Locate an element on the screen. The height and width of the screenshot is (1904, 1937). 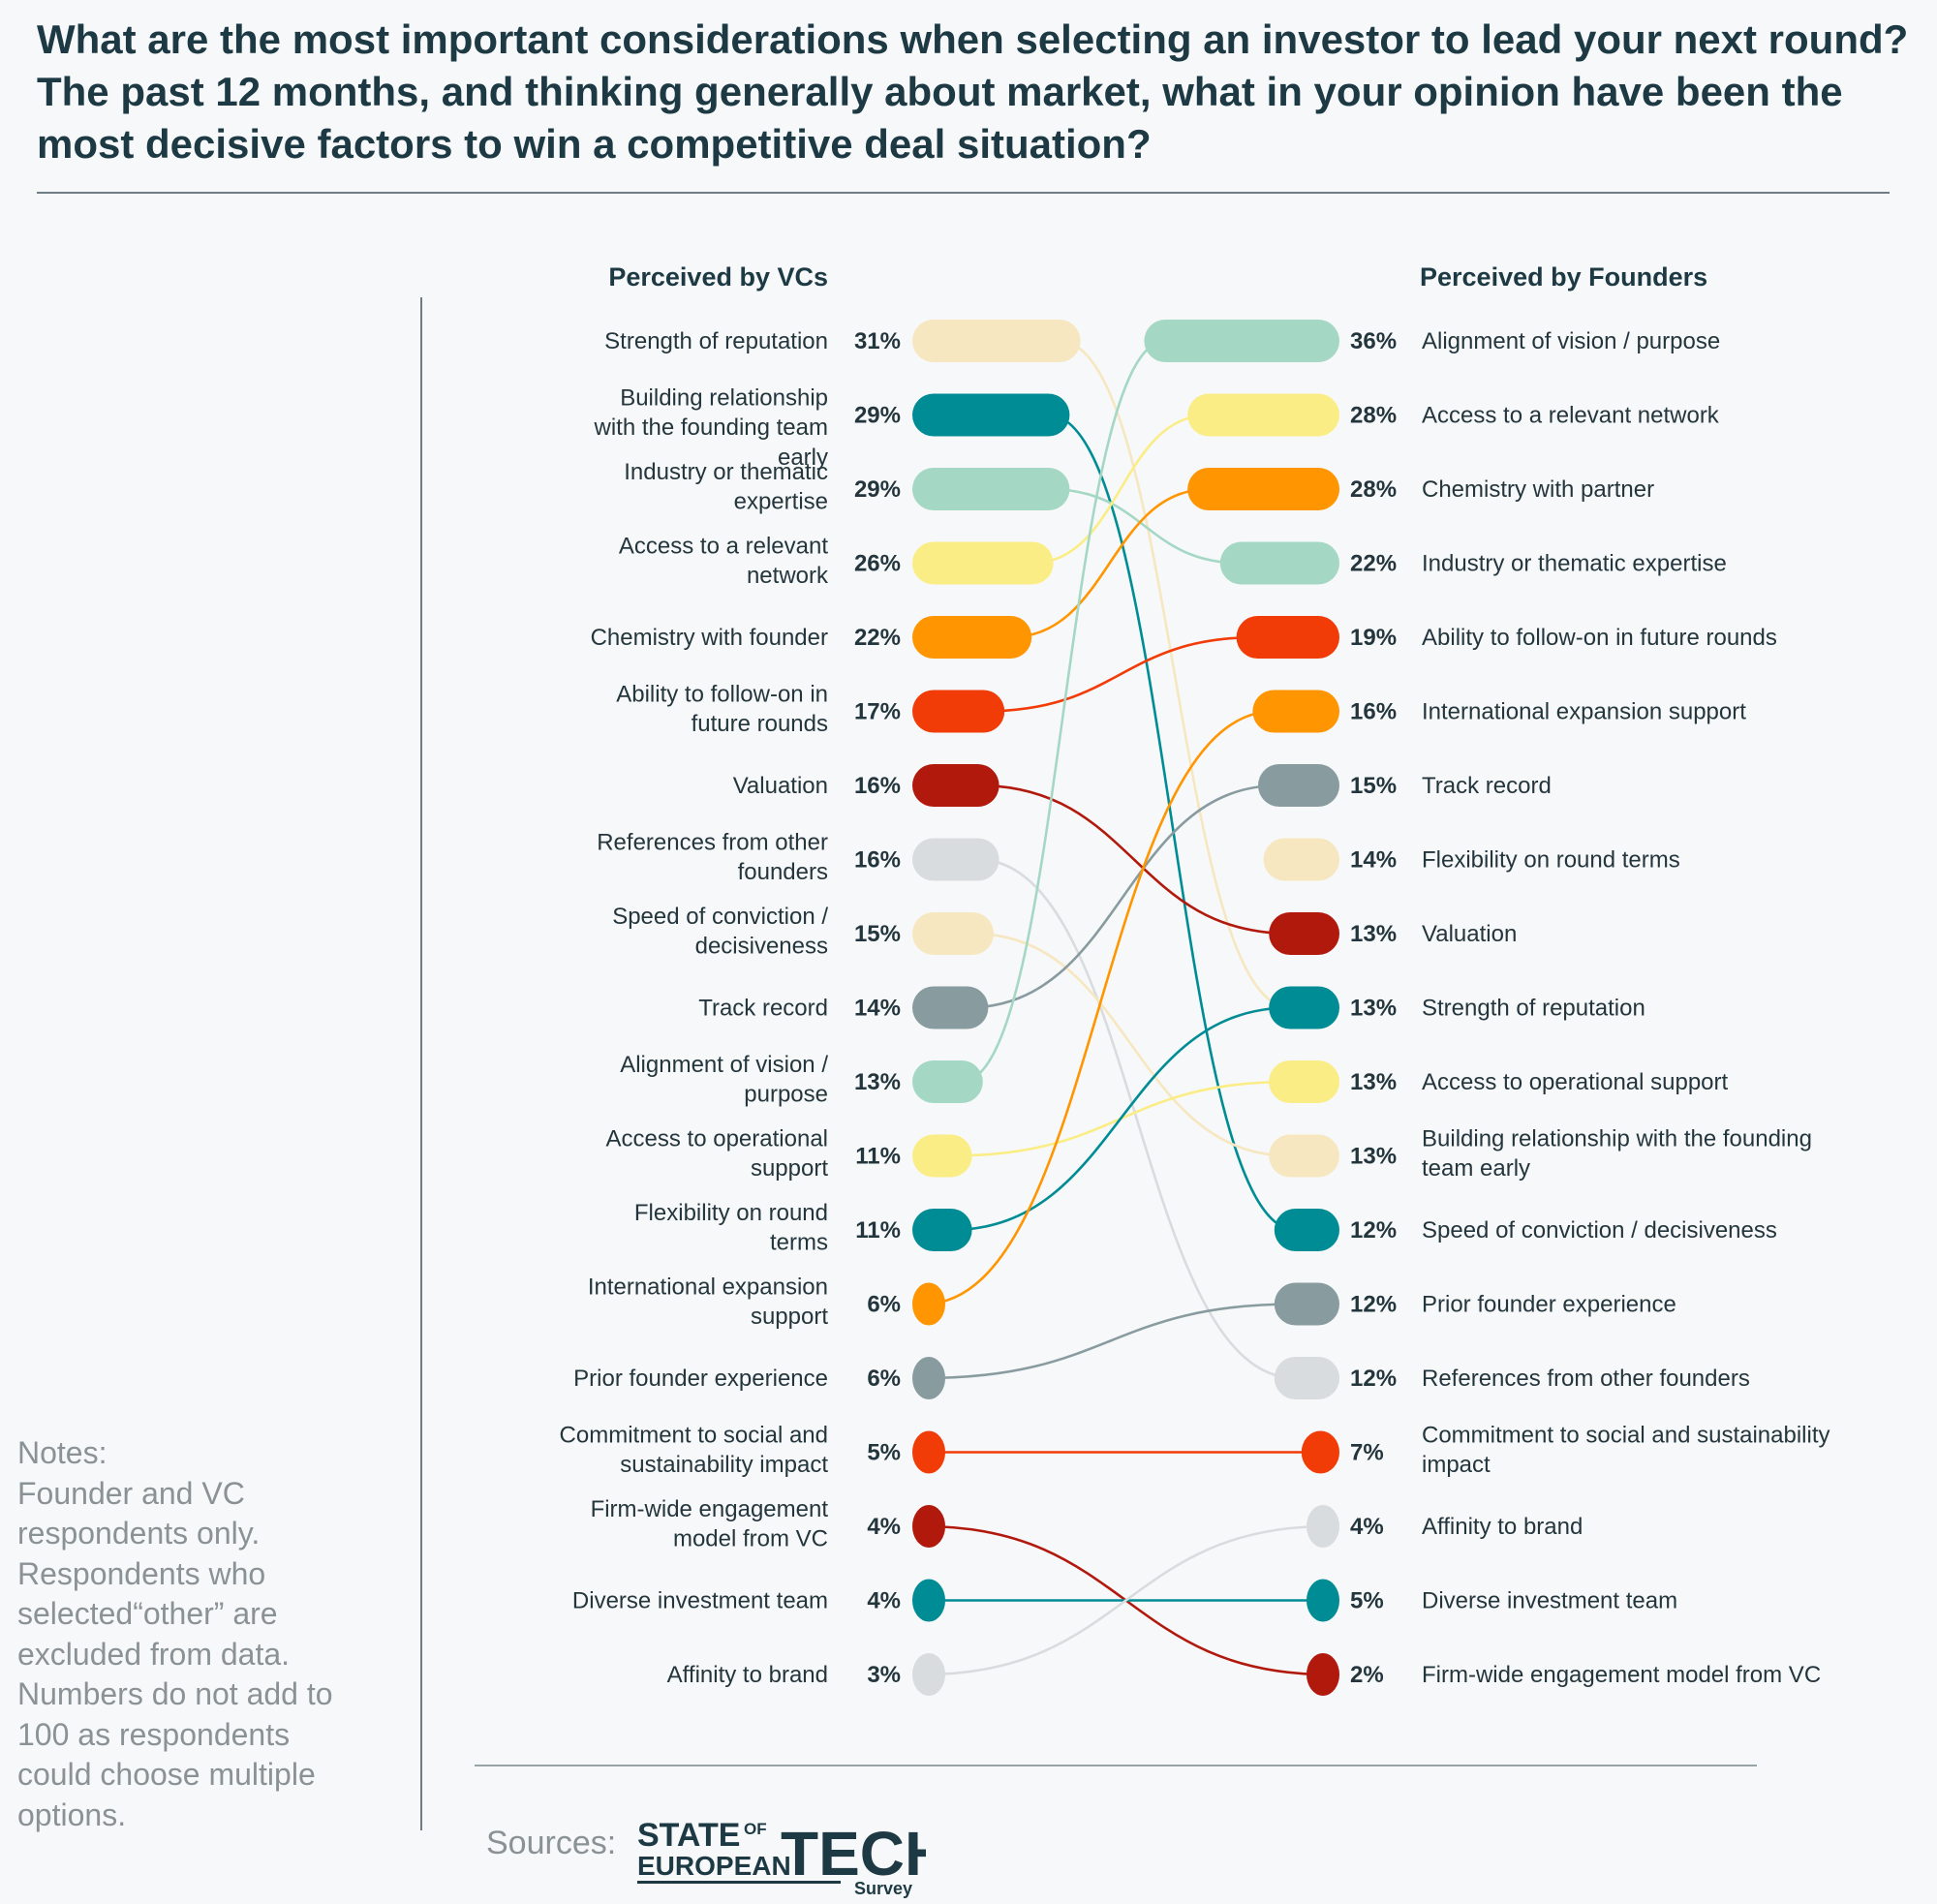
vc-bar-flexibility-on-round-terms is located at coordinates (942, 1230).